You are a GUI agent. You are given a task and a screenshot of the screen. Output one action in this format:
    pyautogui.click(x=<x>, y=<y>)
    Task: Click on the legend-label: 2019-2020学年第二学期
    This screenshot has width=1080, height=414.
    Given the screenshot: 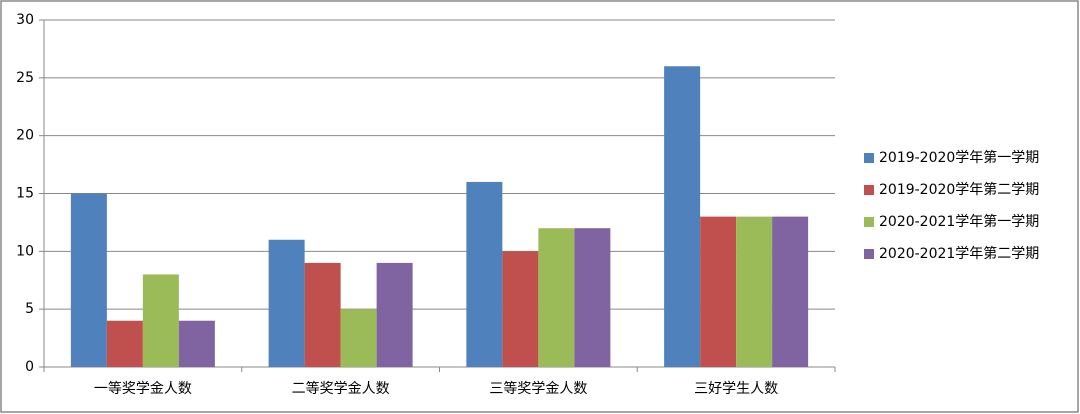 What is the action you would take?
    pyautogui.click(x=959, y=189)
    